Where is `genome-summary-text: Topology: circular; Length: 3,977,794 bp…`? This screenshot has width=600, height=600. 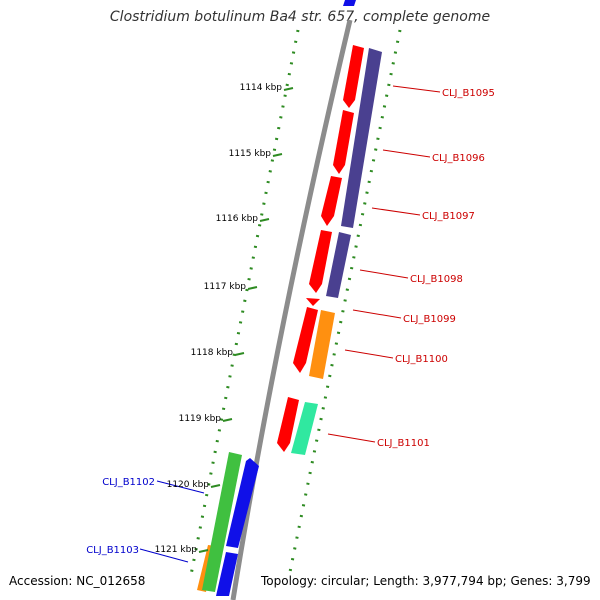 genome-summary-text: Topology: circular; Length: 3,977,794 bp… is located at coordinates (426, 581).